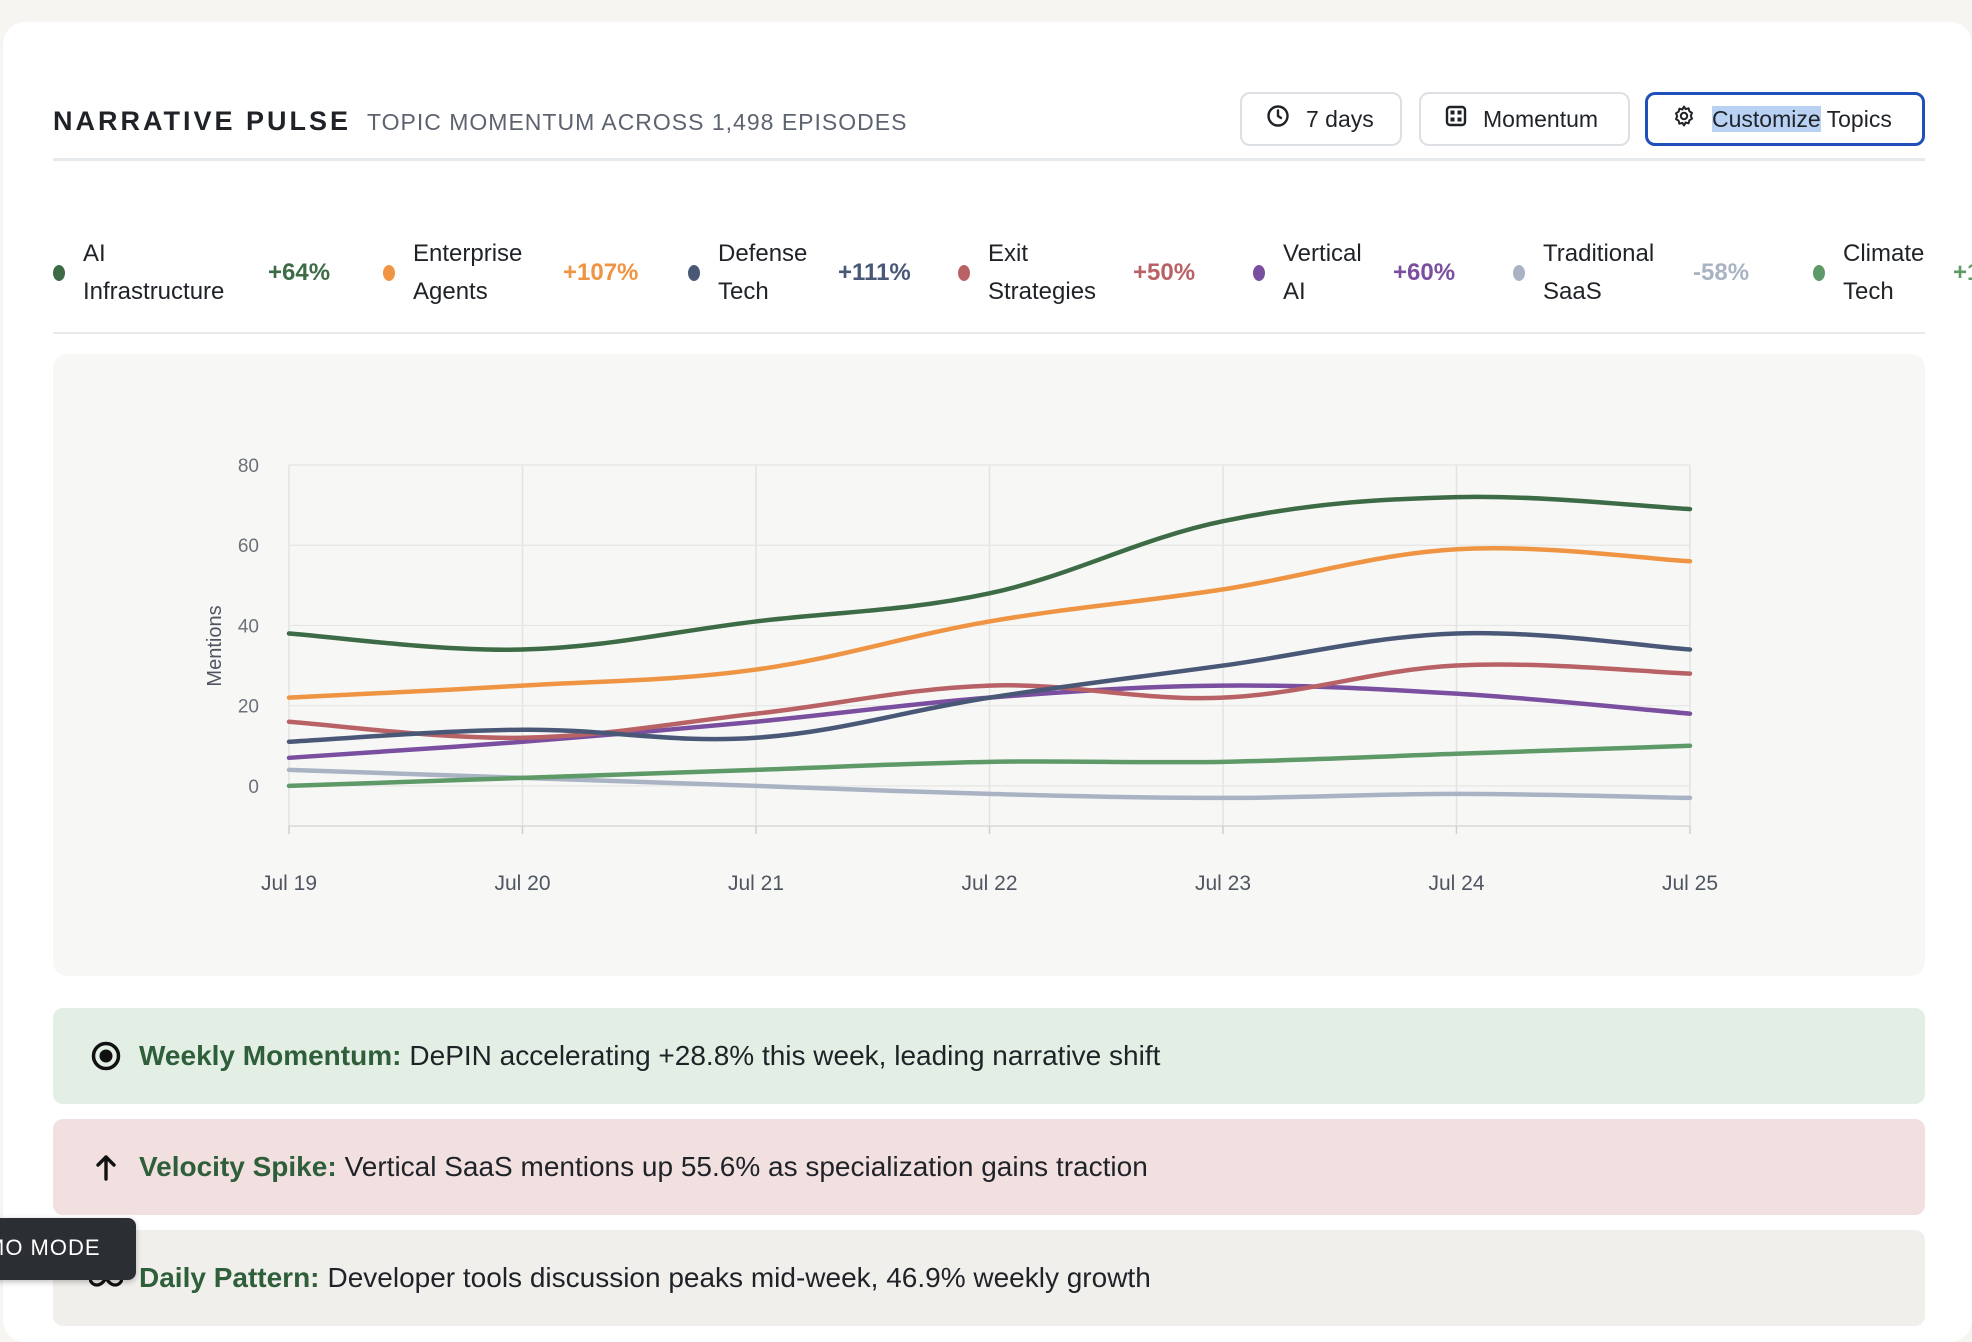 This screenshot has height=1342, width=1972. I want to click on customize-topics-button: Customize Topics, so click(1785, 119).